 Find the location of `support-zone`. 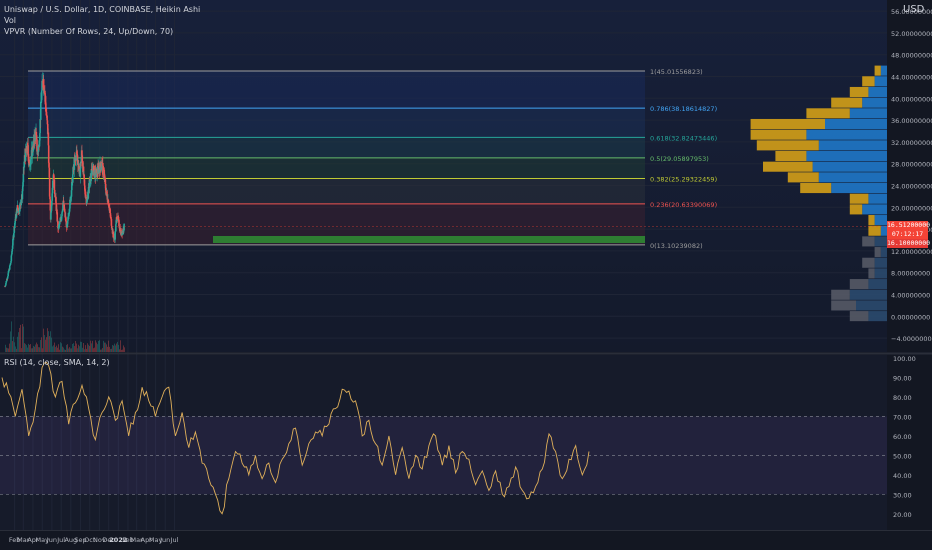

support-zone is located at coordinates (429, 239).